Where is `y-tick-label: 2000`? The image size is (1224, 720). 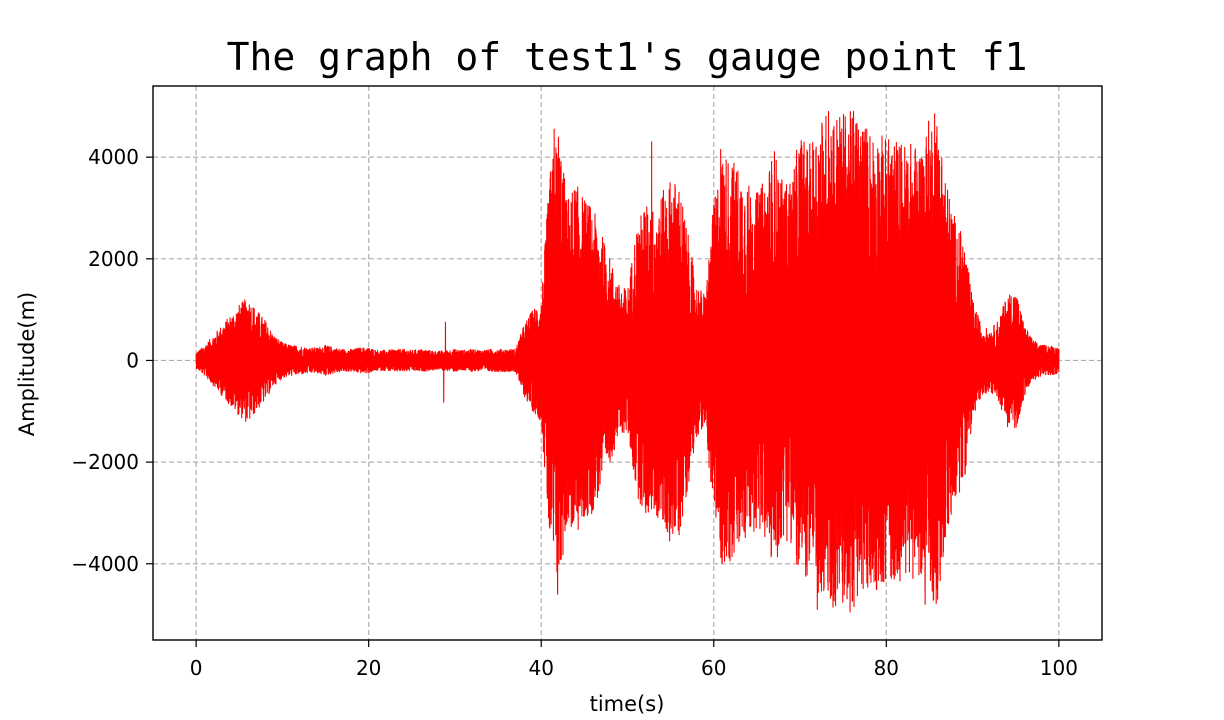 y-tick-label: 2000 is located at coordinates (113, 259).